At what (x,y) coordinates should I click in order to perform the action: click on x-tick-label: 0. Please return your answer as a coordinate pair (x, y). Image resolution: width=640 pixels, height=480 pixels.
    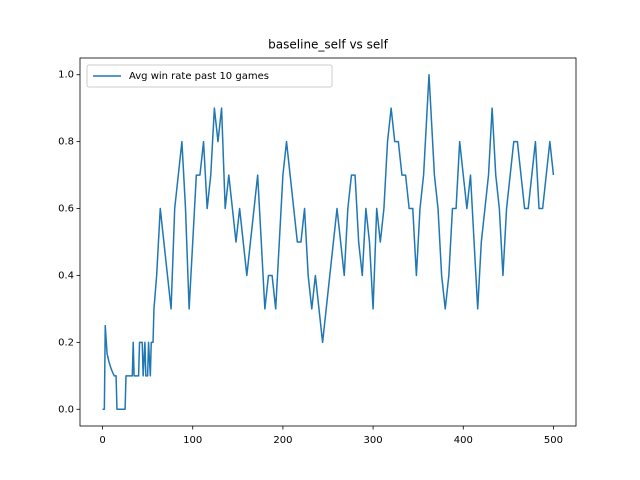
    Looking at the image, I should click on (102, 440).